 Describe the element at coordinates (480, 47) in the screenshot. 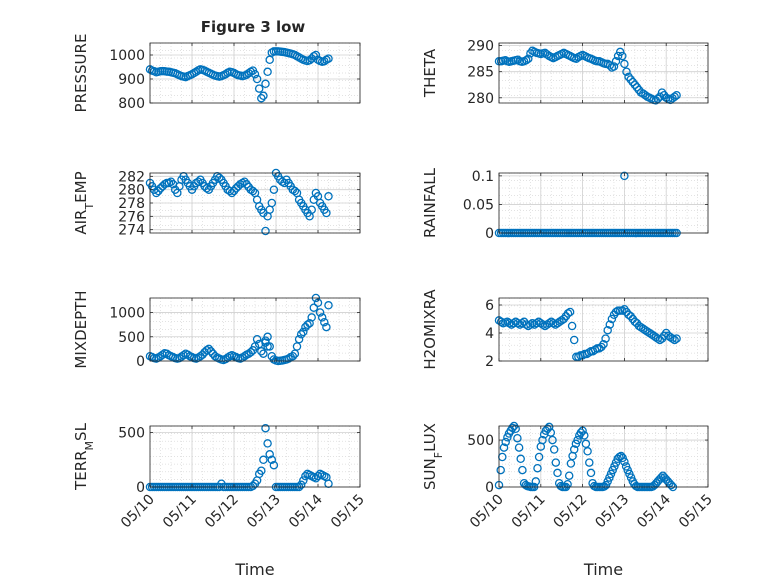

I see `y-tick-label: 290` at that location.